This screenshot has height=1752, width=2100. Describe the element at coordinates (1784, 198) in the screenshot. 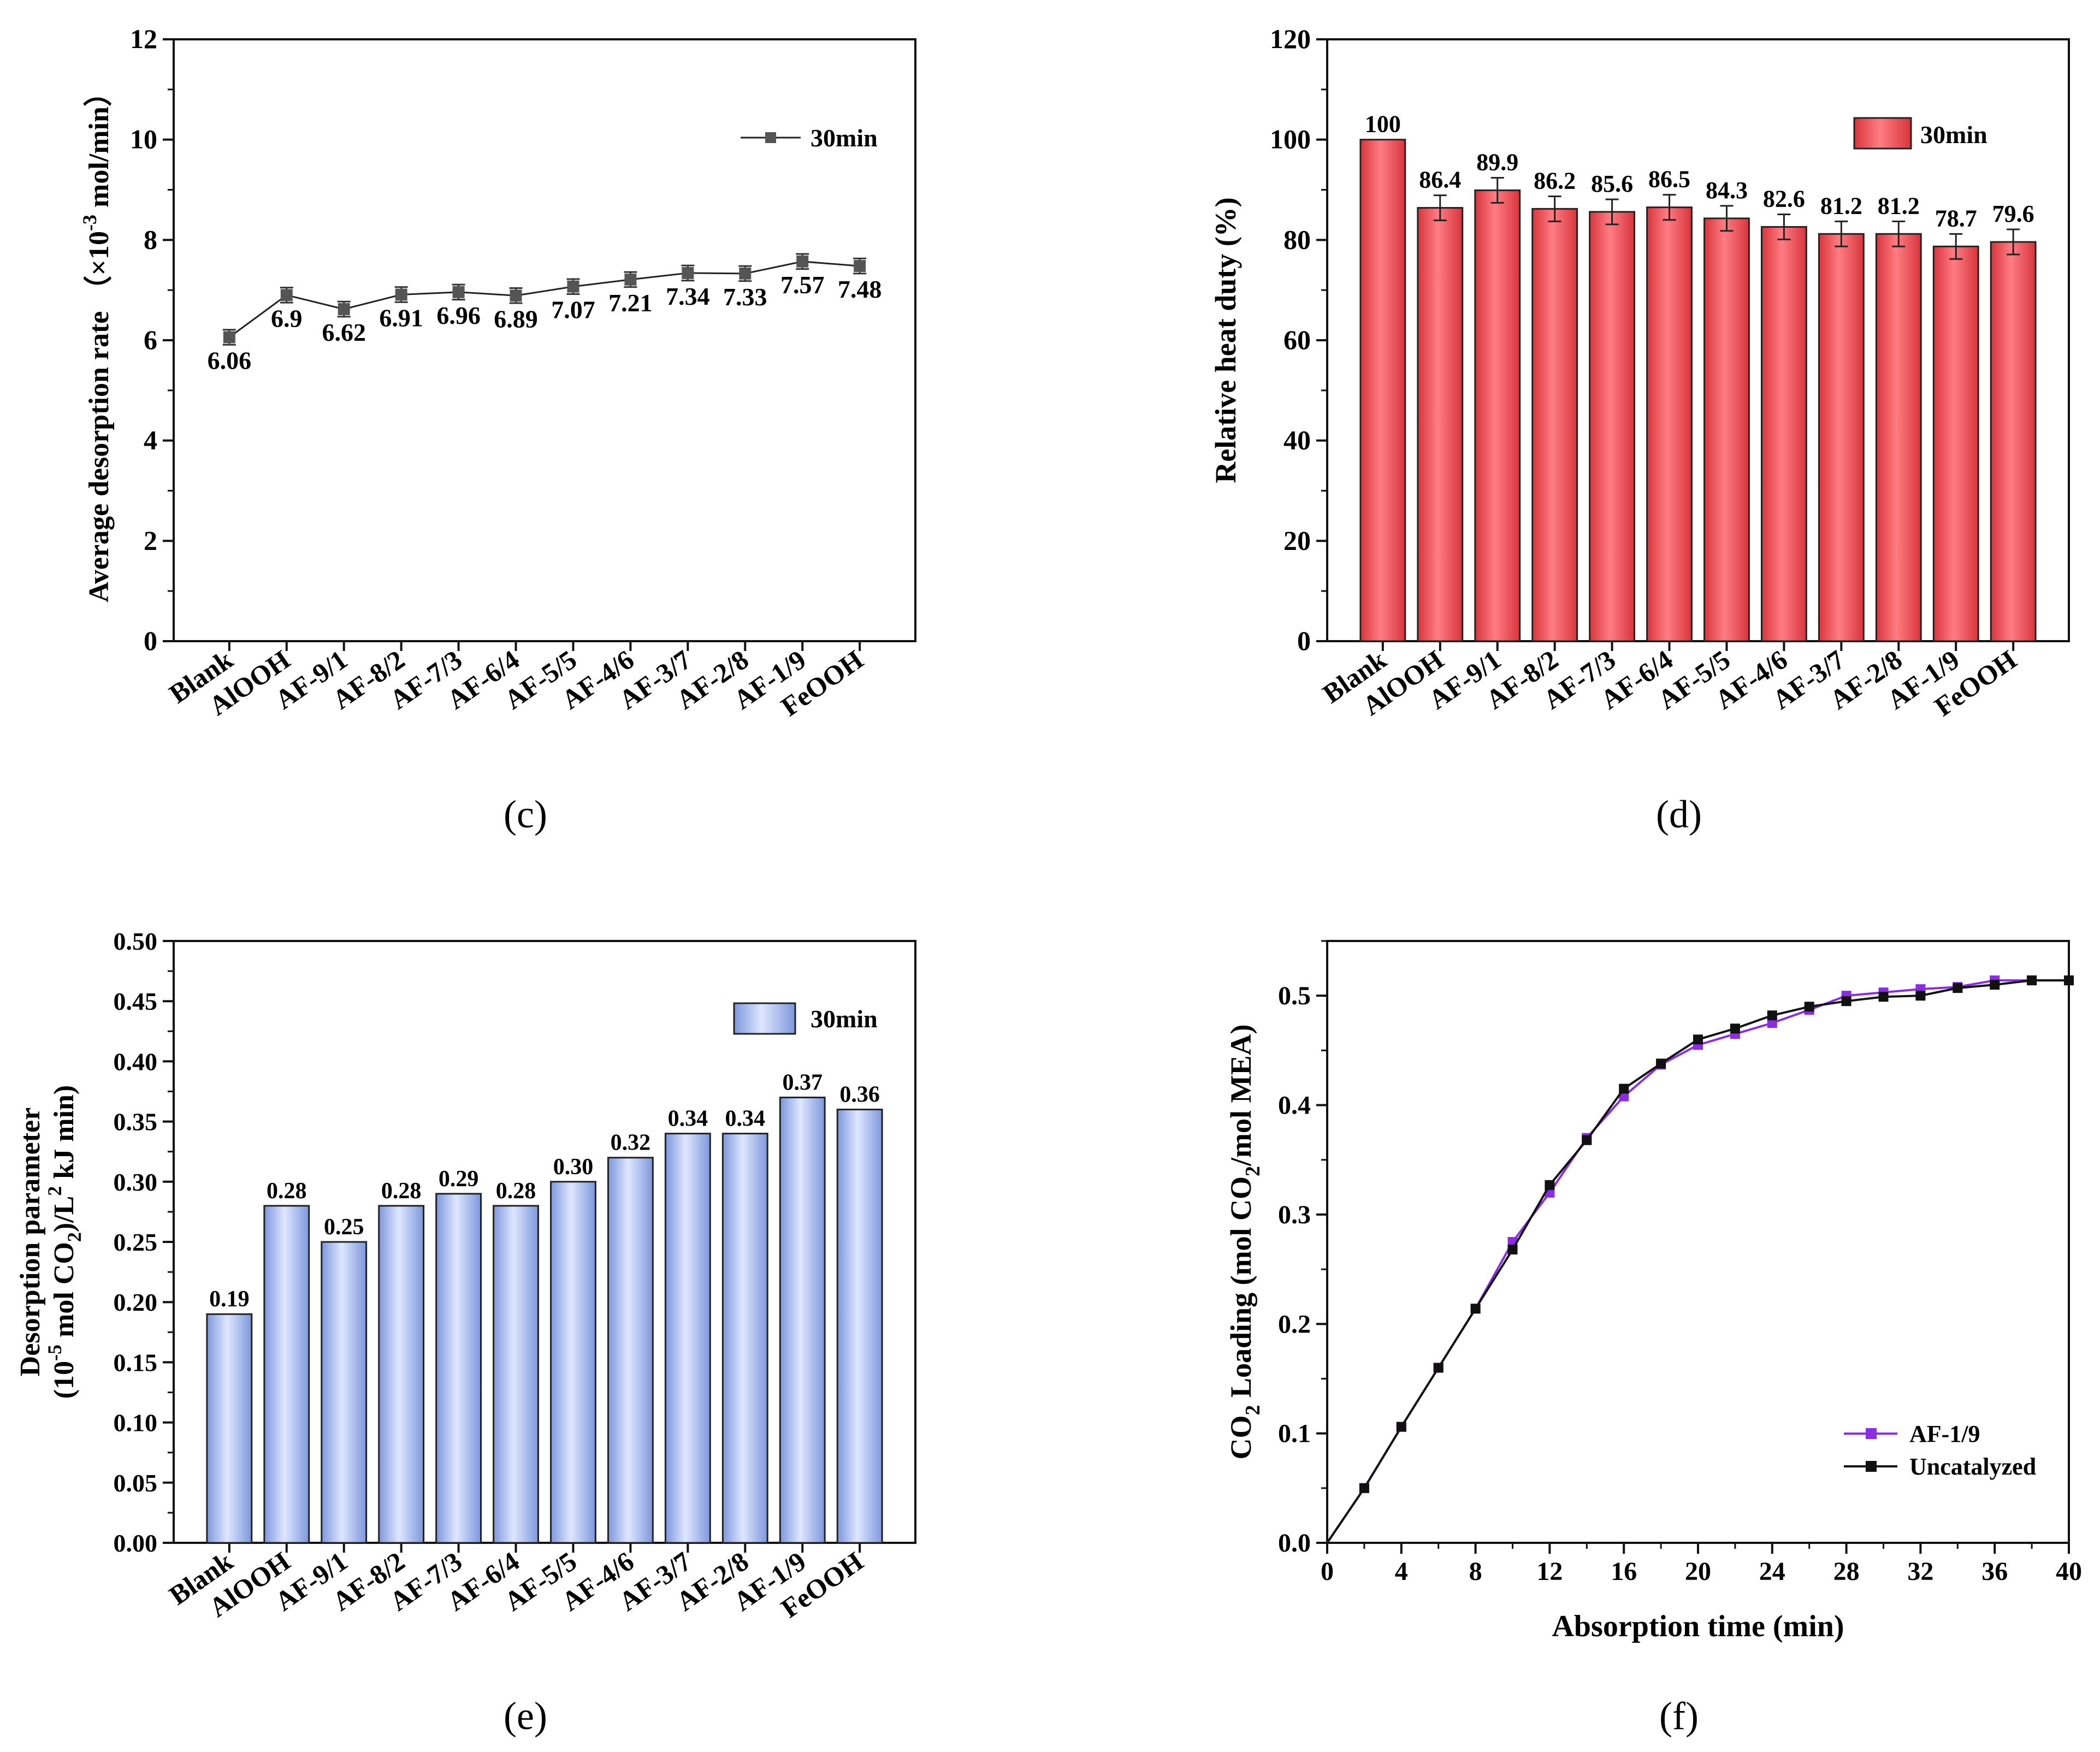

I see `data-label: 82.6` at that location.